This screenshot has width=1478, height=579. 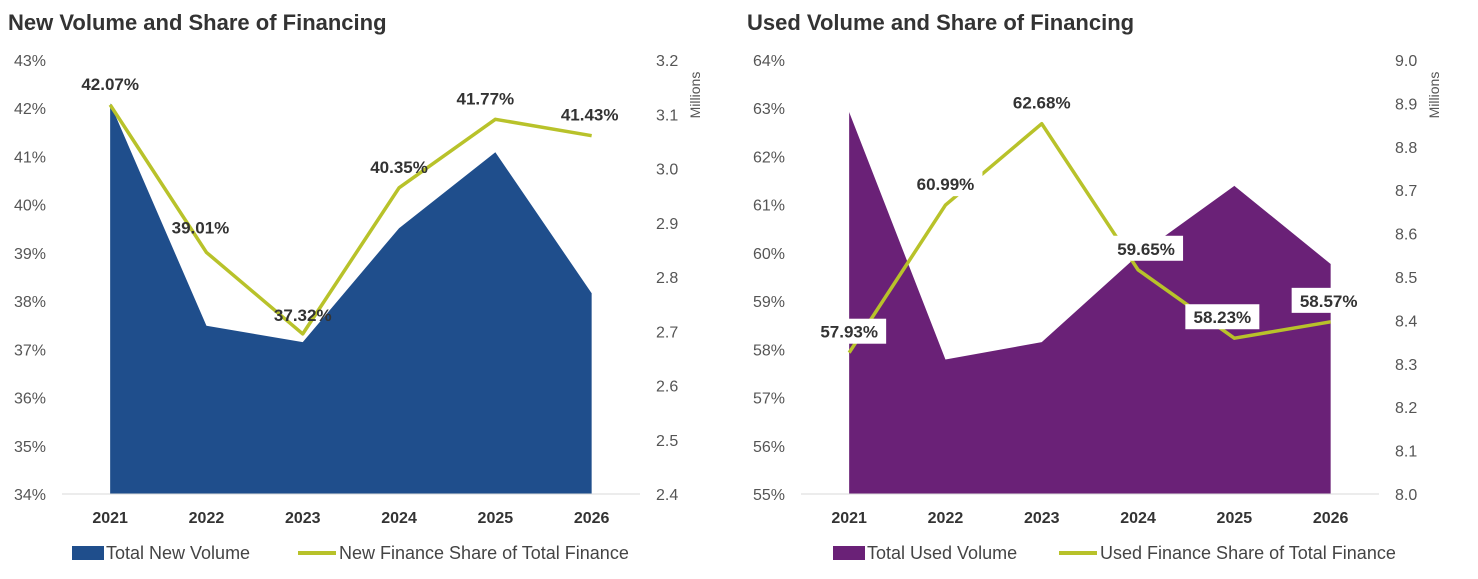 What do you see at coordinates (667, 170) in the screenshot?
I see `right-axis-tick: 3.0` at bounding box center [667, 170].